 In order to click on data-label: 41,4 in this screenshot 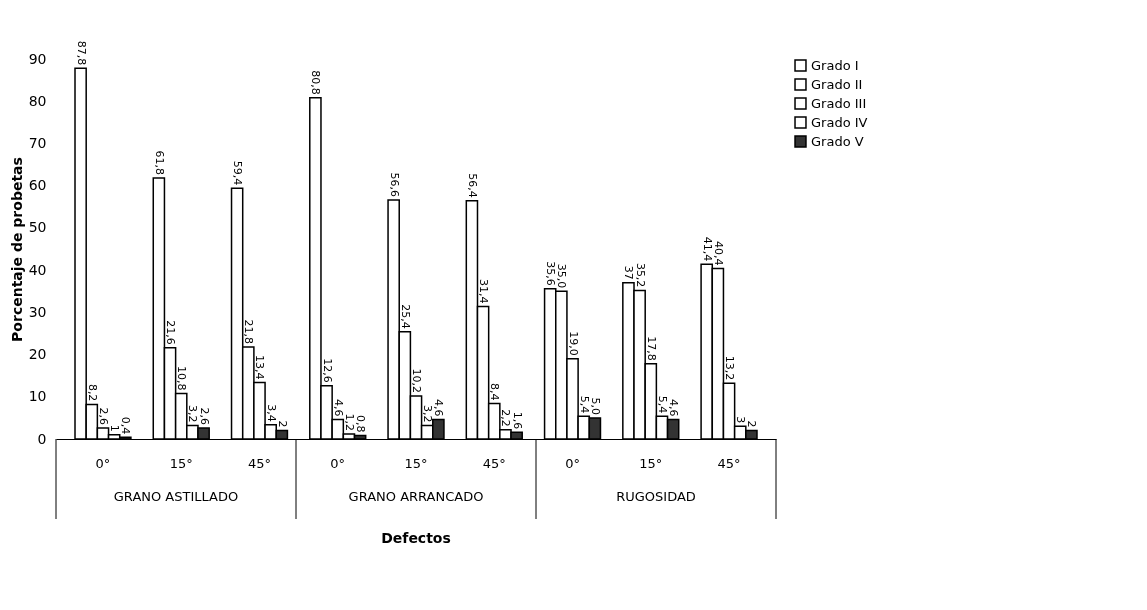, I will do `click(707, 249)`.